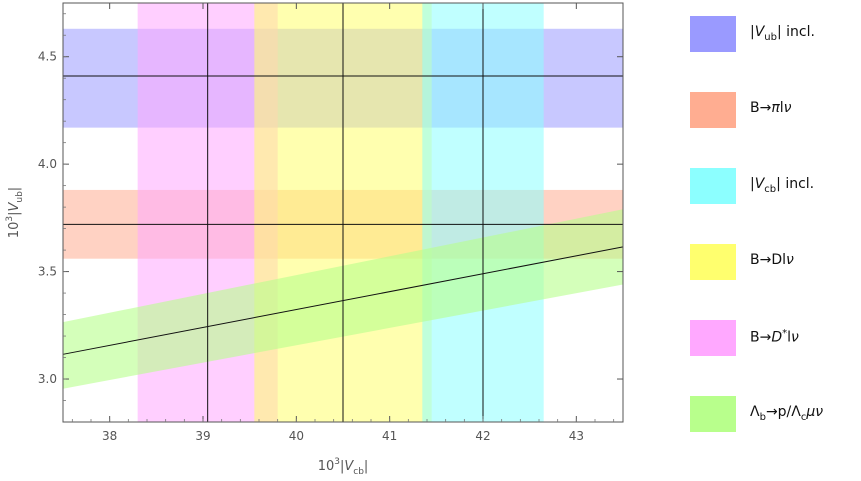 This screenshot has width=861, height=481. What do you see at coordinates (15, 212) in the screenshot?
I see `y-axis-label: 103|Vub|` at bounding box center [15, 212].